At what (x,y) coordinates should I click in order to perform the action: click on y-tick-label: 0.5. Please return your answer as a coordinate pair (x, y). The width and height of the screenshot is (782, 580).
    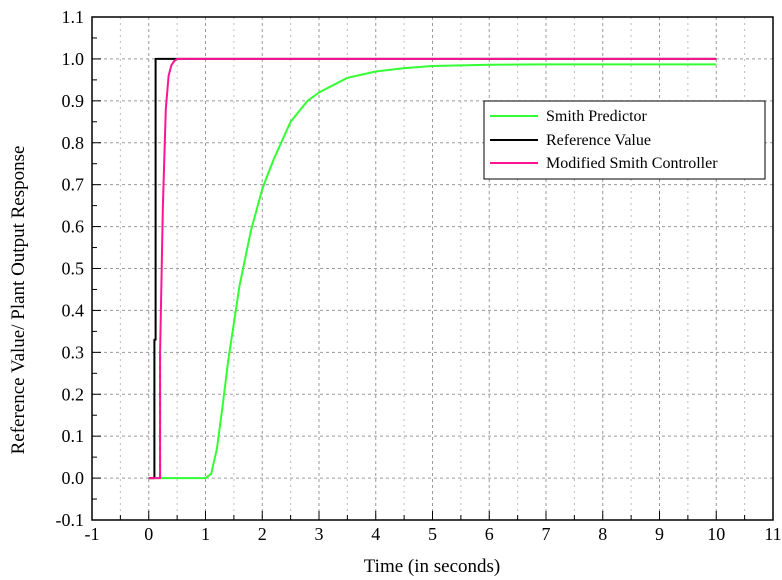
    Looking at the image, I should click on (73, 269).